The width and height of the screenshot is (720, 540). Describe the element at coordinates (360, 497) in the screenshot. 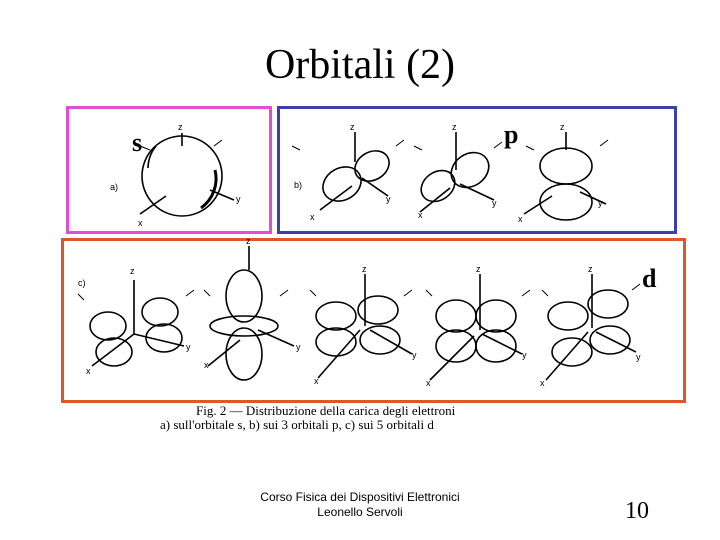

I see `footer-course: Corso Fisica dei Dispositivi Elettronici` at that location.